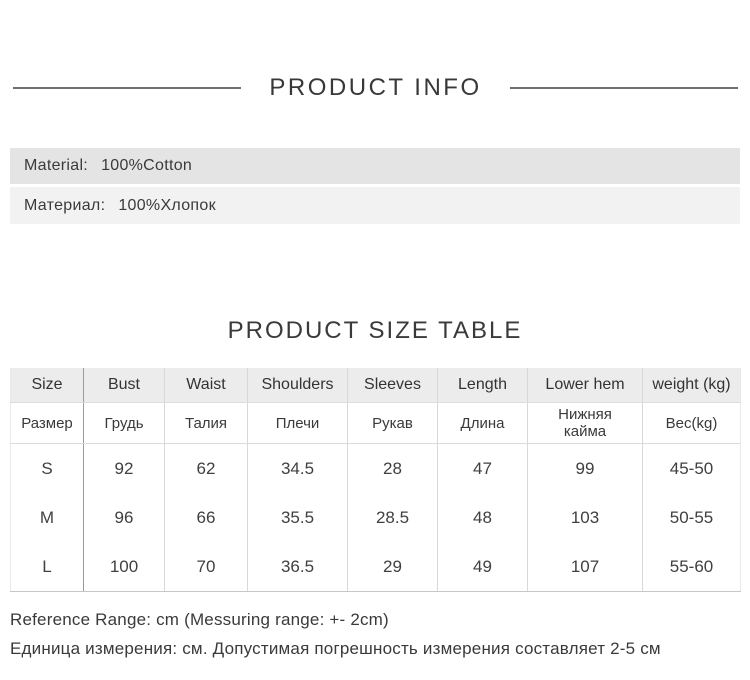  I want to click on col-header-length: Length, so click(482, 385).